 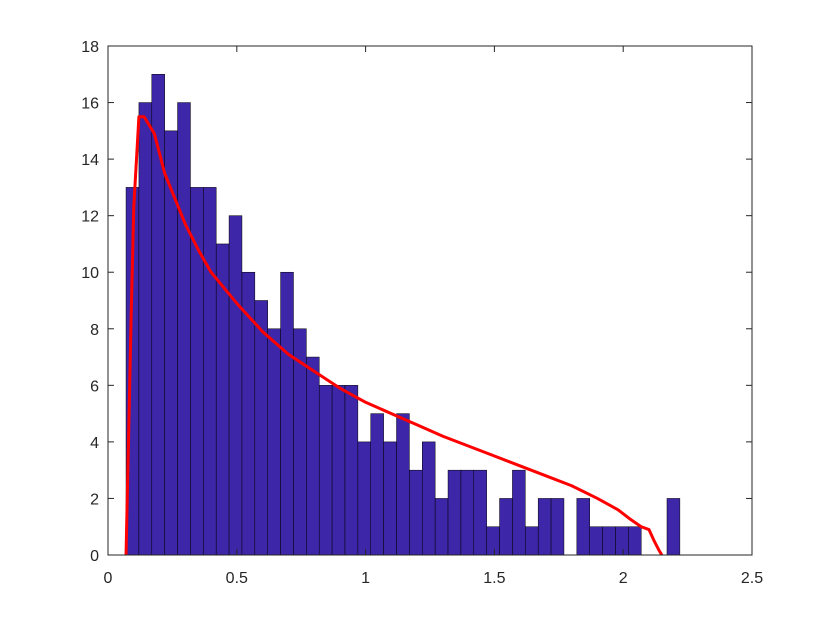 What do you see at coordinates (94, 499) in the screenshot?
I see `y-tick-label: 2` at bounding box center [94, 499].